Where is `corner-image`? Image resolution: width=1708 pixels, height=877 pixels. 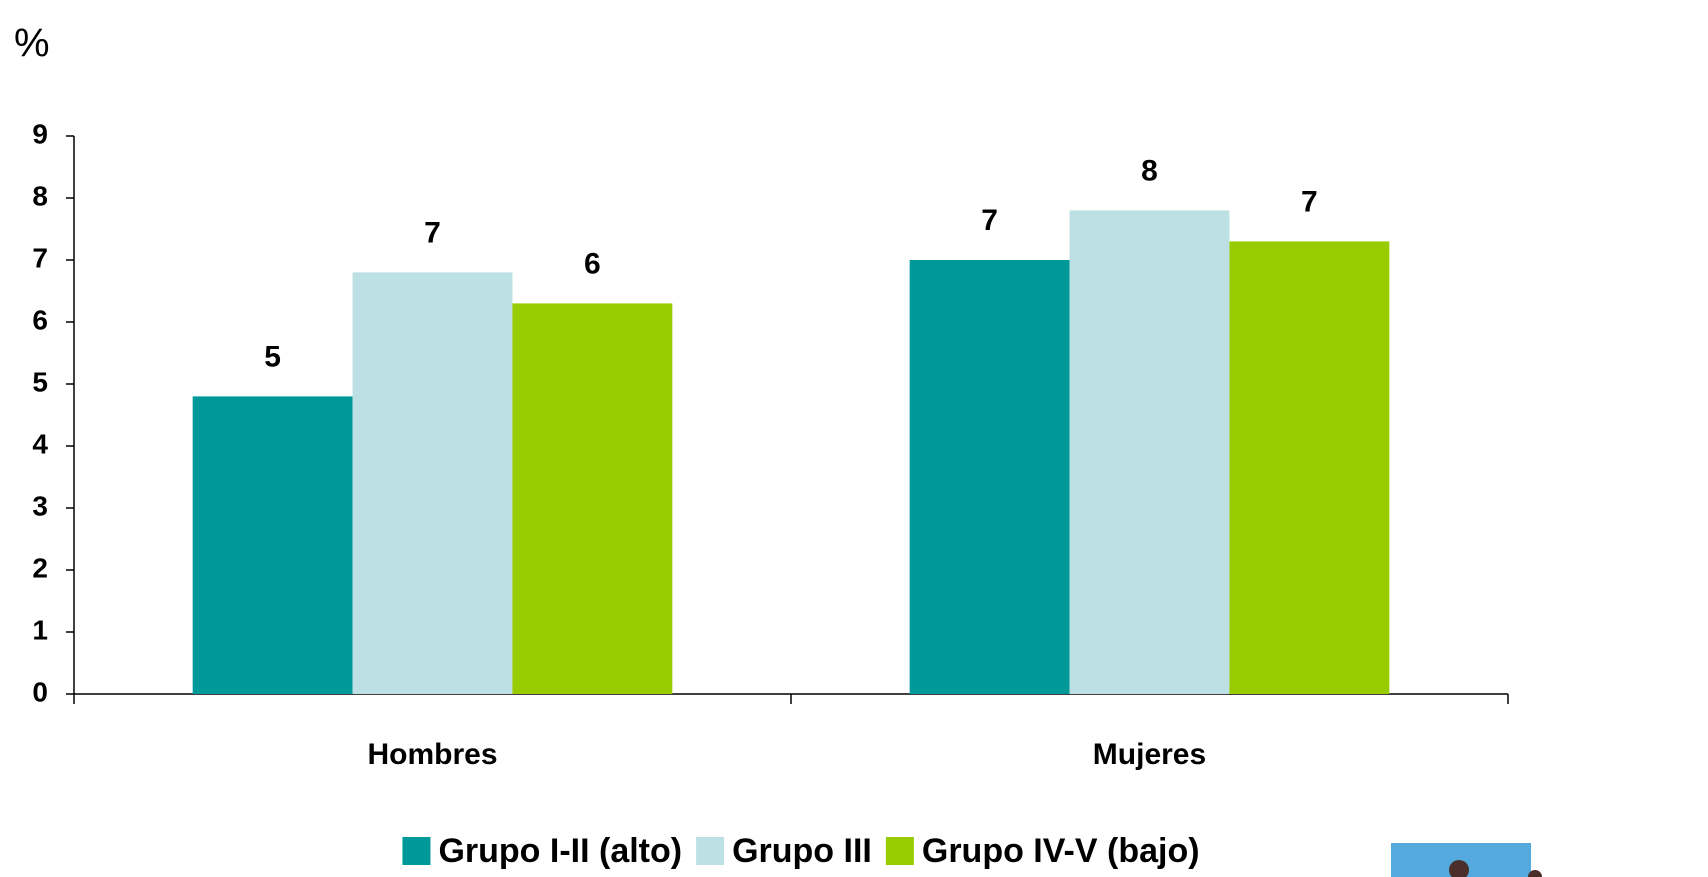 corner-image is located at coordinates (1466, 860).